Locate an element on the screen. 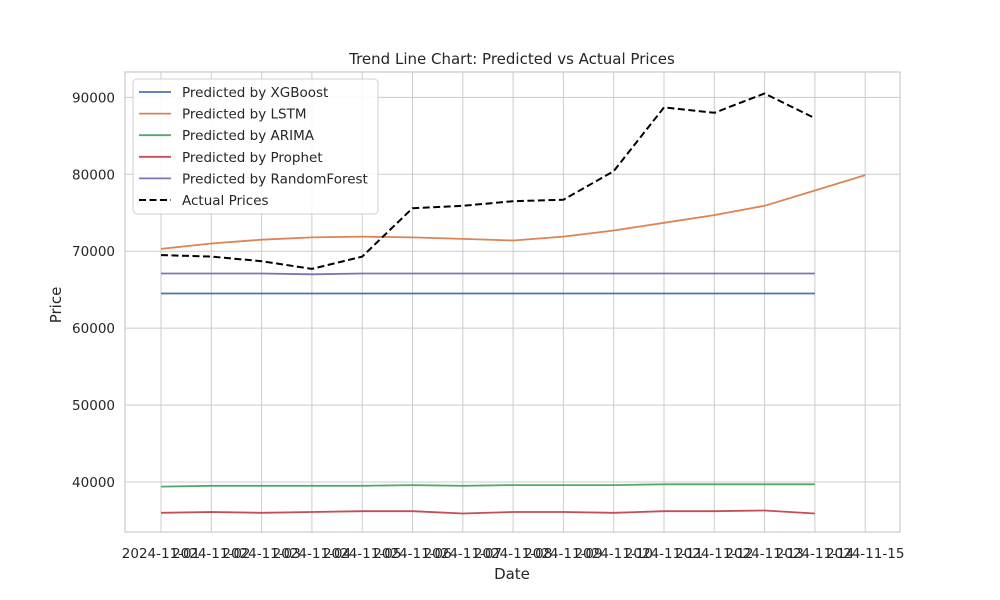  legend-label: Predicted by RandomForest is located at coordinates (275, 179).